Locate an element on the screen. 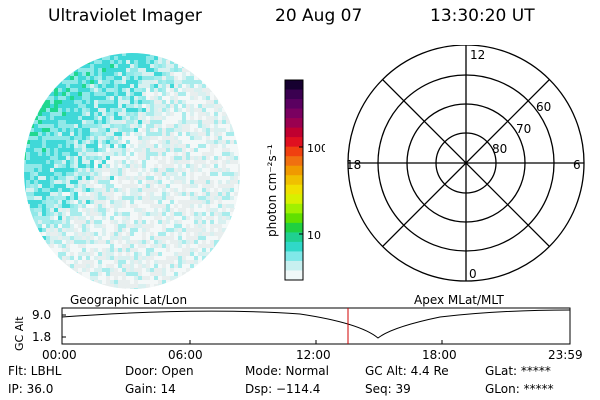 The height and width of the screenshot is (400, 600). mlt-label-6: 6 is located at coordinates (577, 165).